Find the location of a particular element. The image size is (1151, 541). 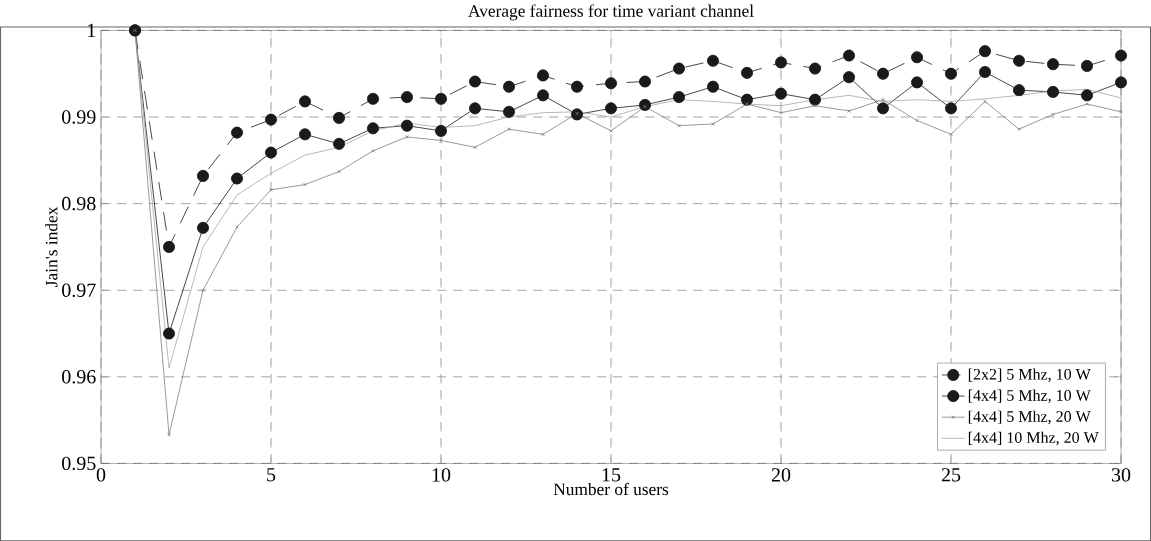

y-tick-label: 0.97 is located at coordinates (79, 290).